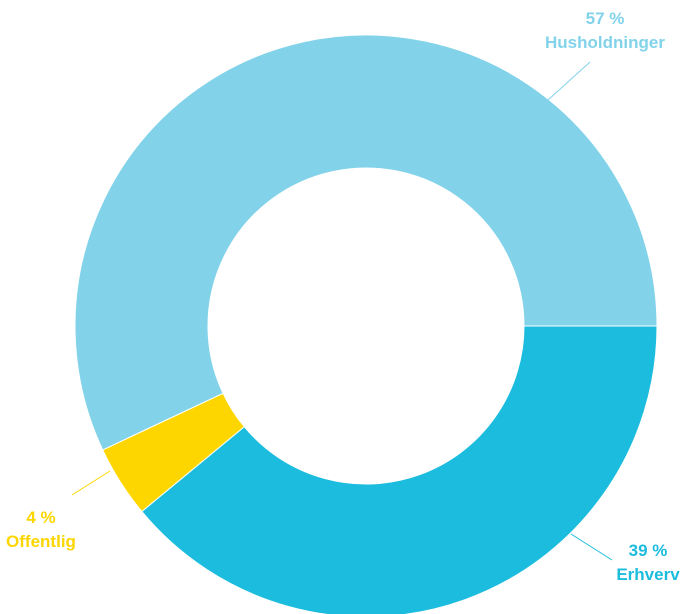 This screenshot has width=699, height=614. I want to click on leader-line-husholdninger, so click(569, 81).